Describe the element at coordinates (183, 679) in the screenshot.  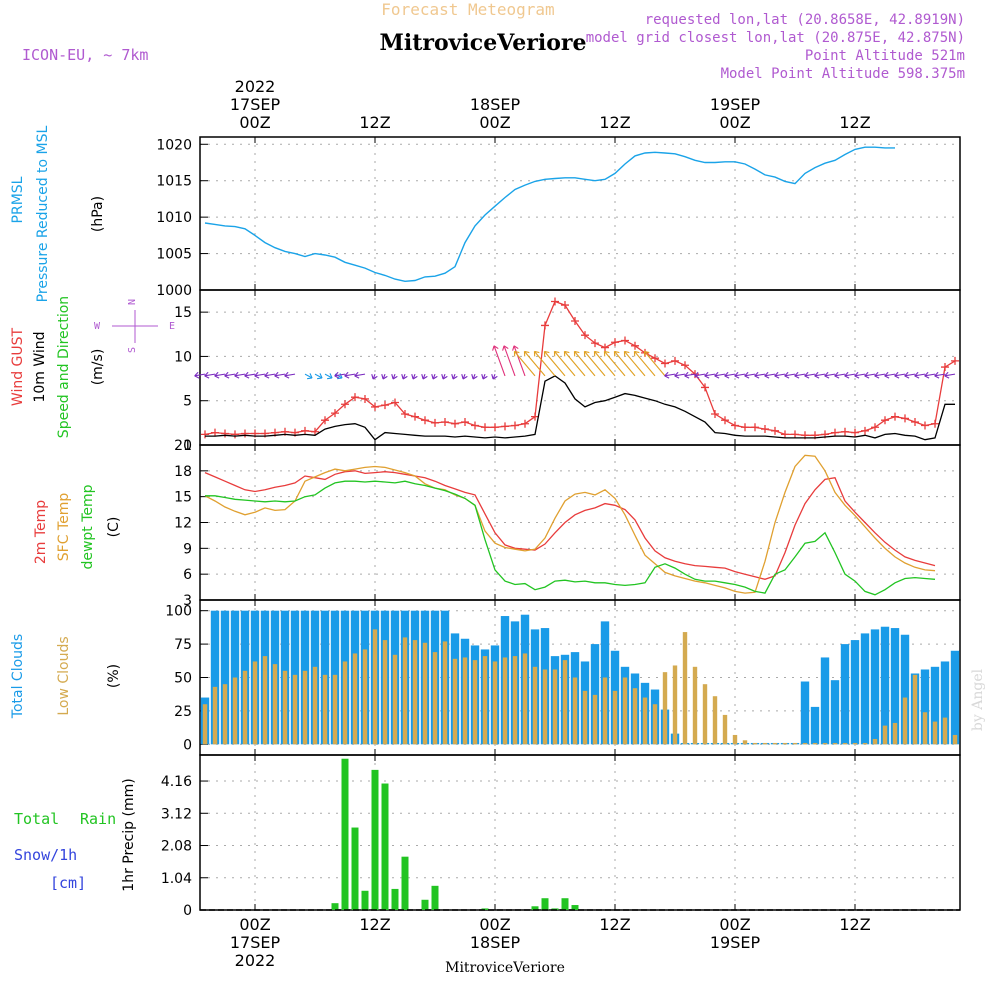
I see `clouds-ytick-label: 50` at that location.